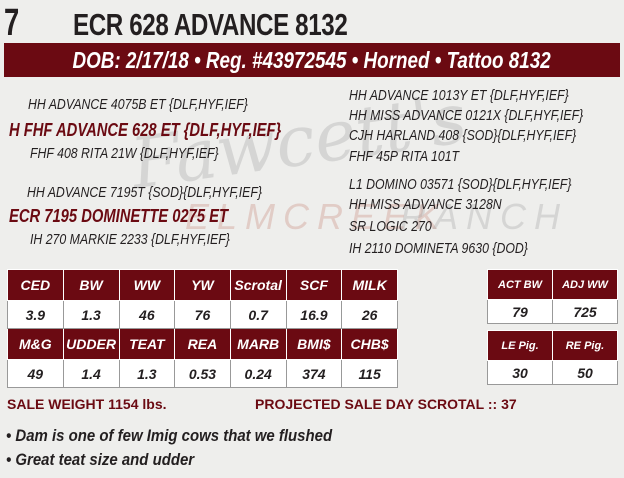 This screenshot has height=478, width=624. What do you see at coordinates (520, 284) in the screenshot?
I see `weights-header: ACT BW` at bounding box center [520, 284].